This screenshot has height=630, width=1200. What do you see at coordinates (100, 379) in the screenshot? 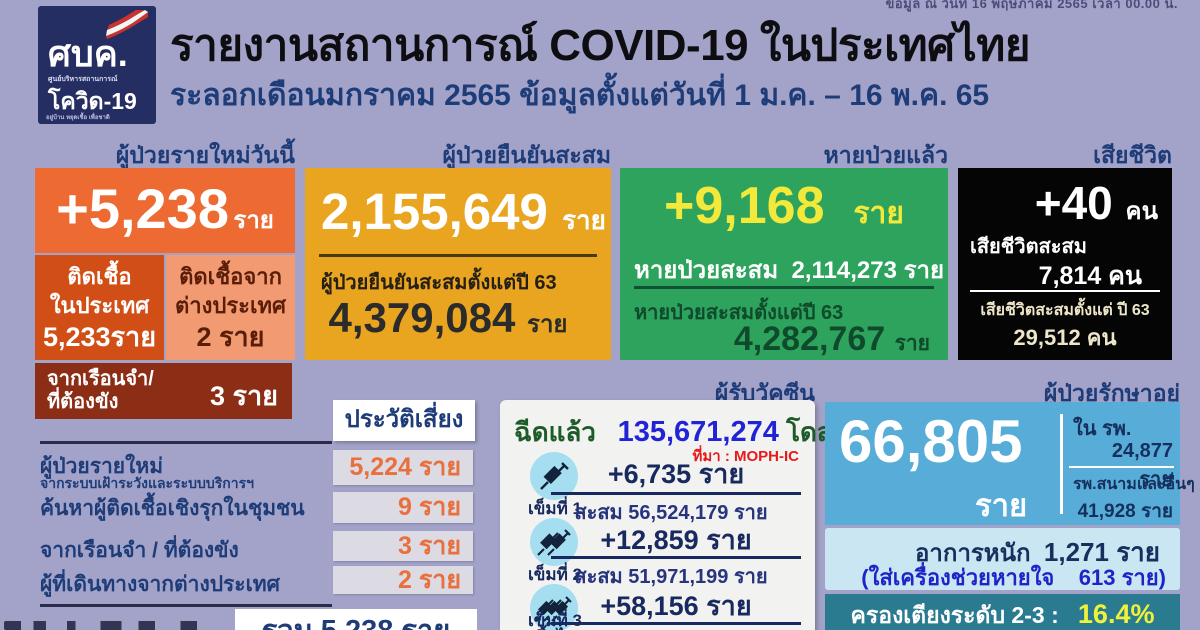
I see `prison-label-line1: จากเรือนจำ/` at bounding box center [100, 379].